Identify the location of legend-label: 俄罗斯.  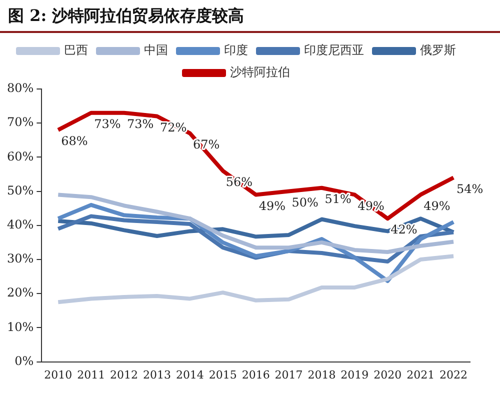
(438, 50).